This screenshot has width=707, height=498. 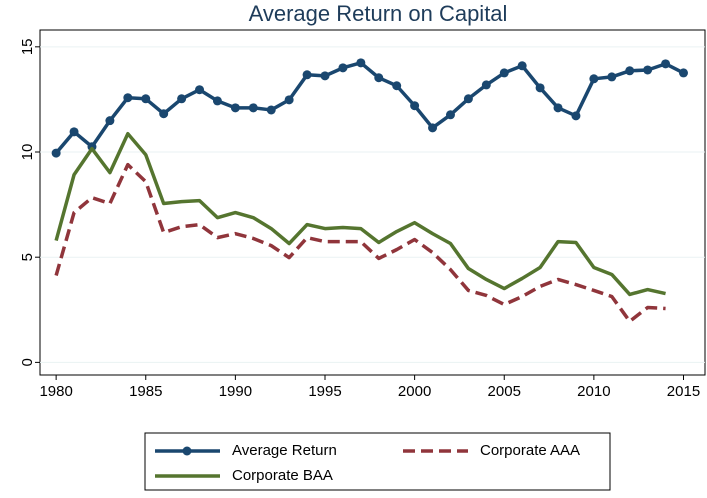 I want to click on legend-label: Average Return, so click(x=284, y=450).